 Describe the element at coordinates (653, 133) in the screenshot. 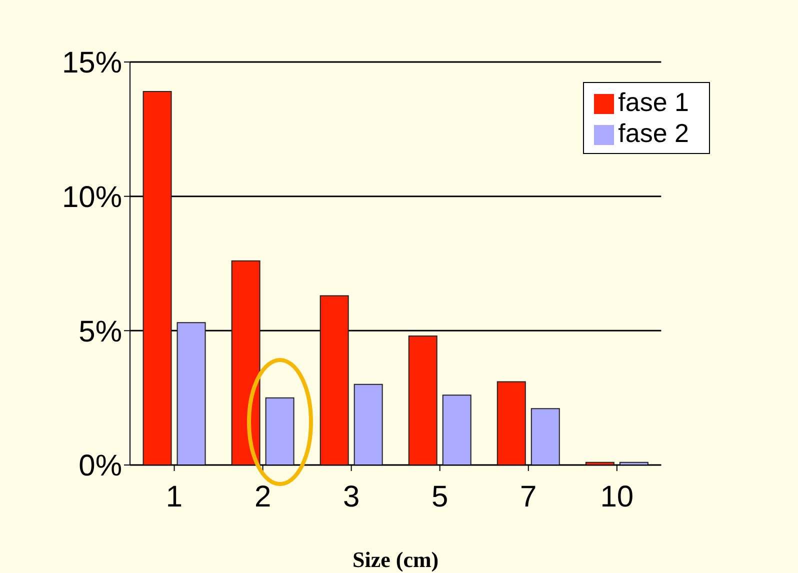

I see `legend-label: fase 2` at that location.